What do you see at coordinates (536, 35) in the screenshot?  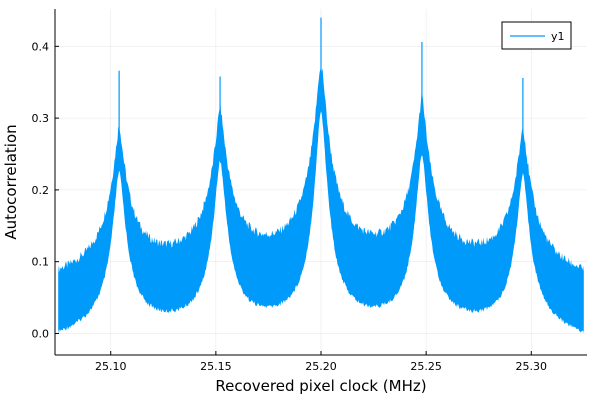 I see `legend: y1` at bounding box center [536, 35].